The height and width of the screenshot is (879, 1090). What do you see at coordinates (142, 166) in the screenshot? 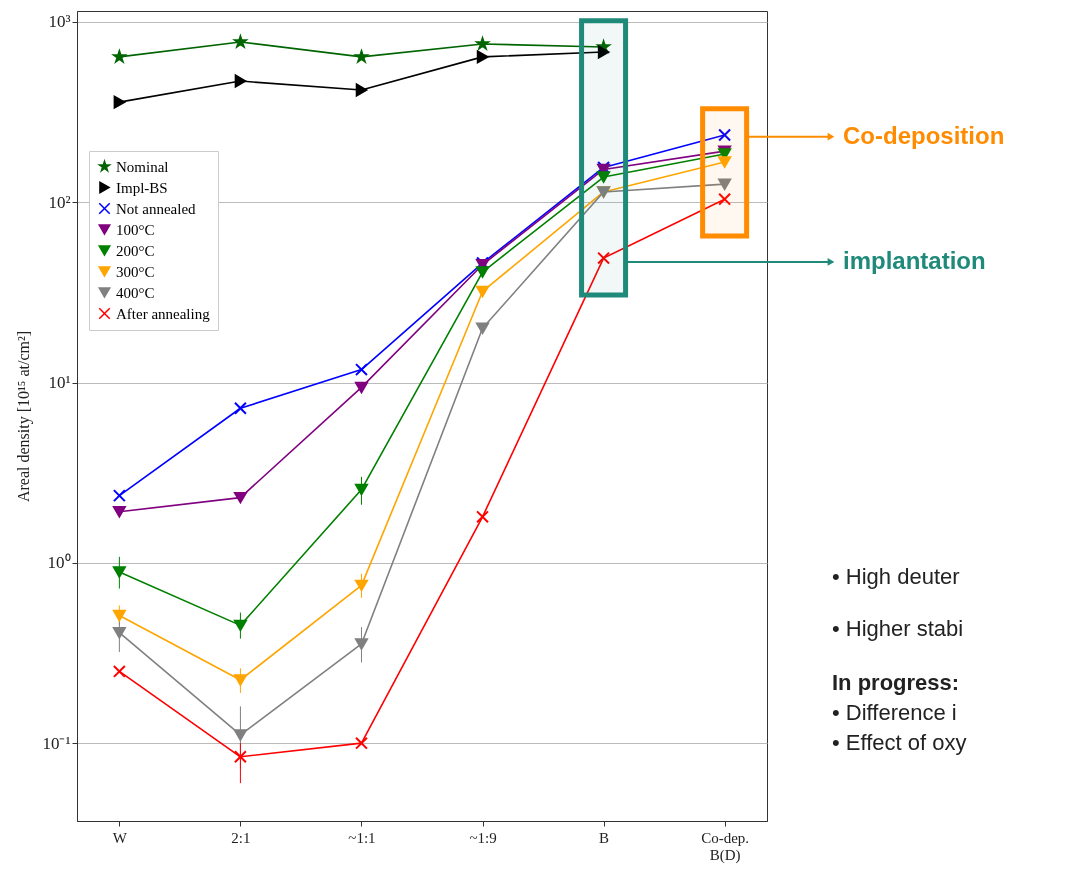
I see `legend-label: Nominal` at bounding box center [142, 166].